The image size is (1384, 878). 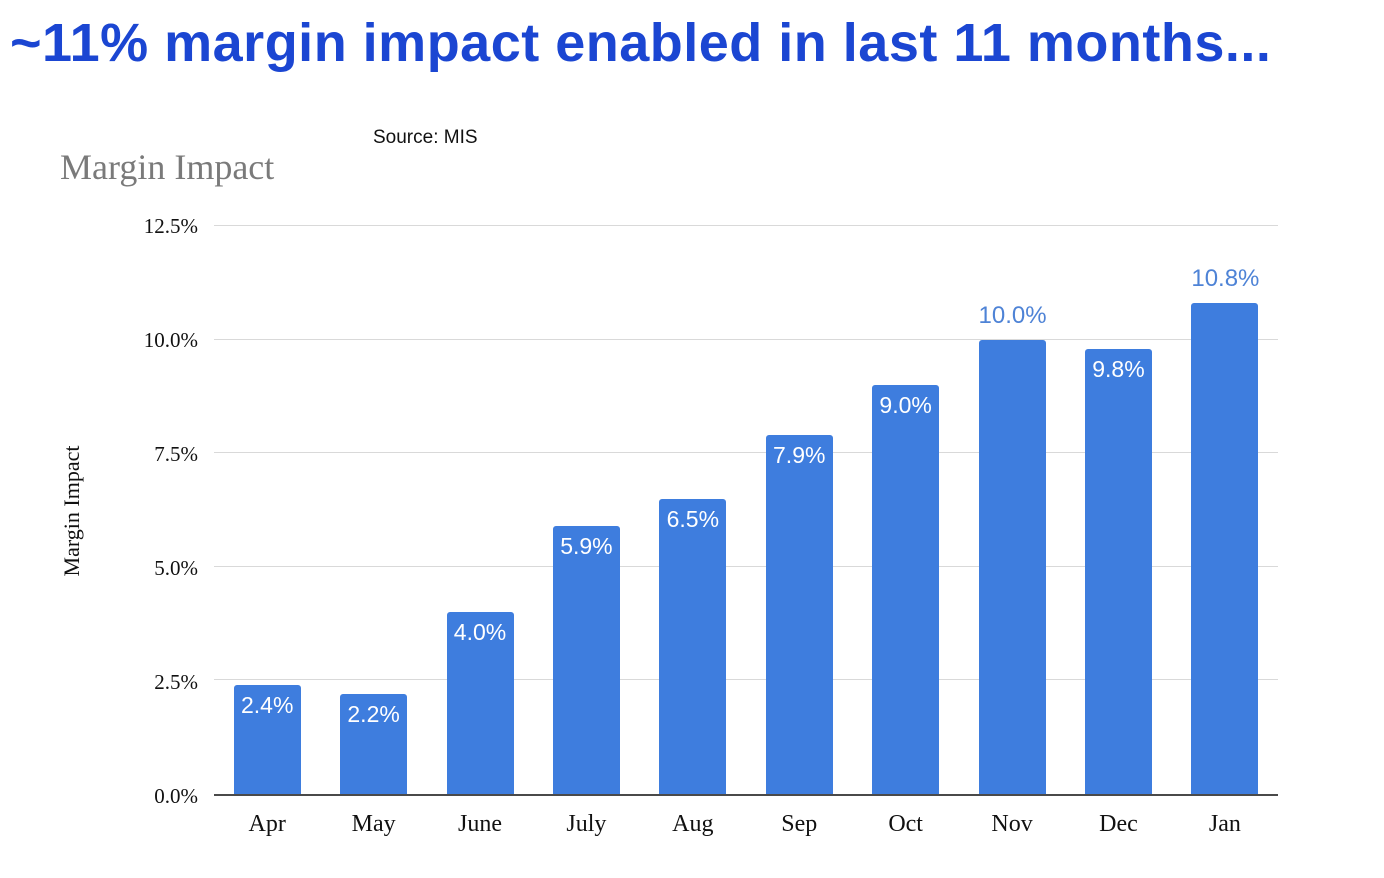 I want to click on y-tick-label: 0.0%, so click(x=176, y=796).